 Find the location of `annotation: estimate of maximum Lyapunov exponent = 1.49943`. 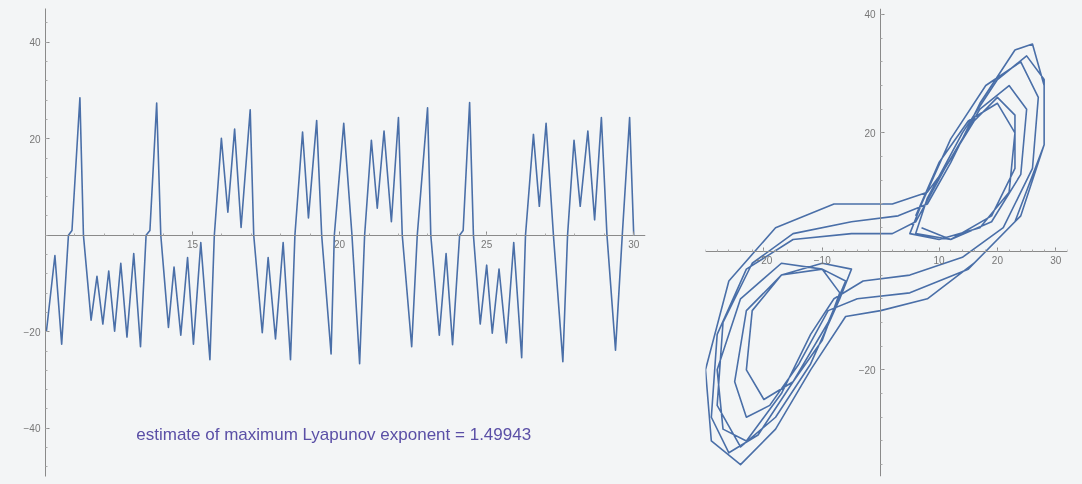

annotation: estimate of maximum Lyapunov exponent = 1.49943 is located at coordinates (334, 434).